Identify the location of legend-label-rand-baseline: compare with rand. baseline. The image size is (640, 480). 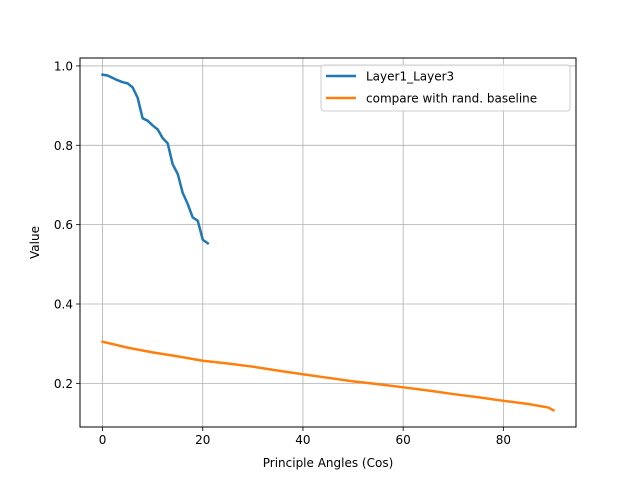
(451, 99).